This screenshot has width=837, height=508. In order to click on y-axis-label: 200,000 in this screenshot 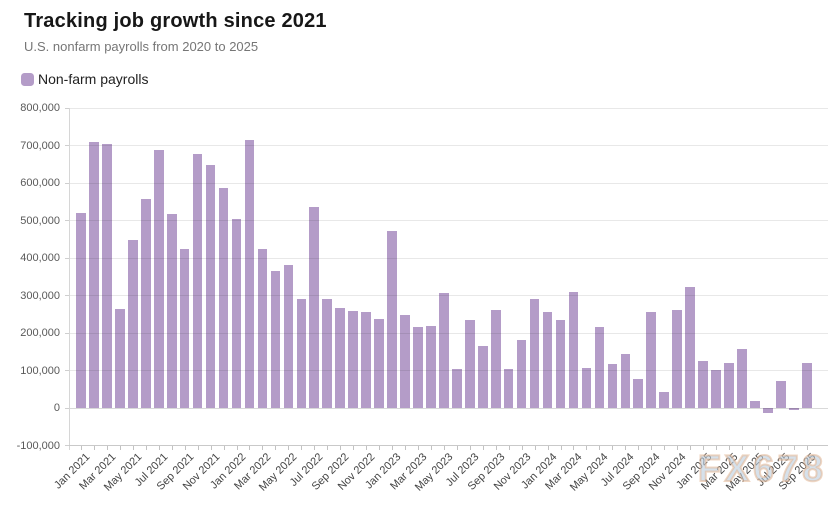, I will do `click(40, 333)`.